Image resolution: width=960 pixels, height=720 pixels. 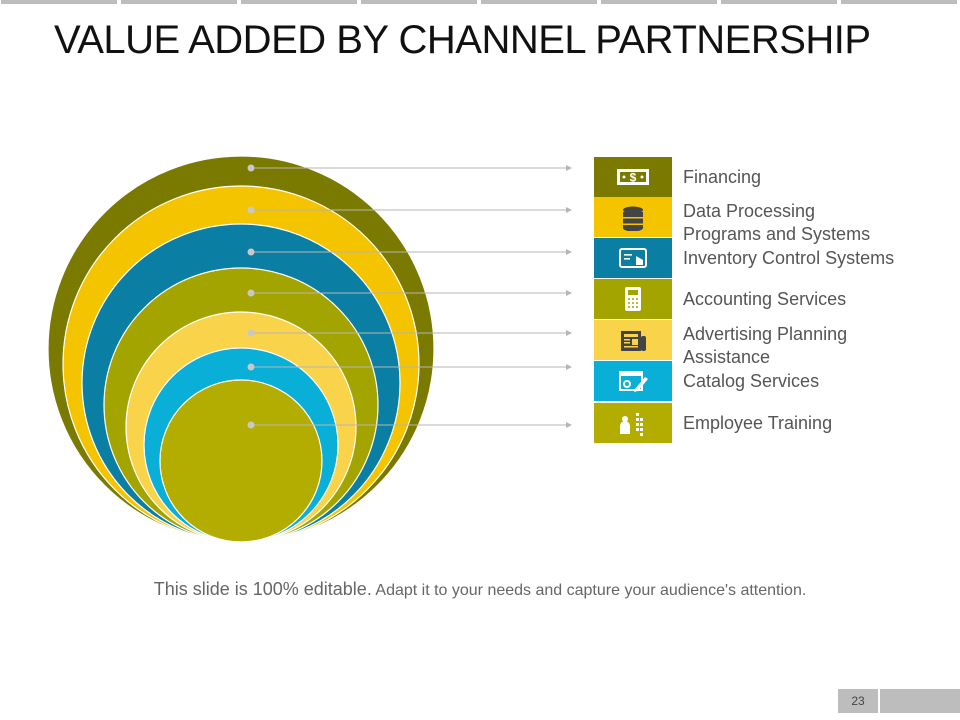 I want to click on newspaper-icon, so click(x=633, y=341).